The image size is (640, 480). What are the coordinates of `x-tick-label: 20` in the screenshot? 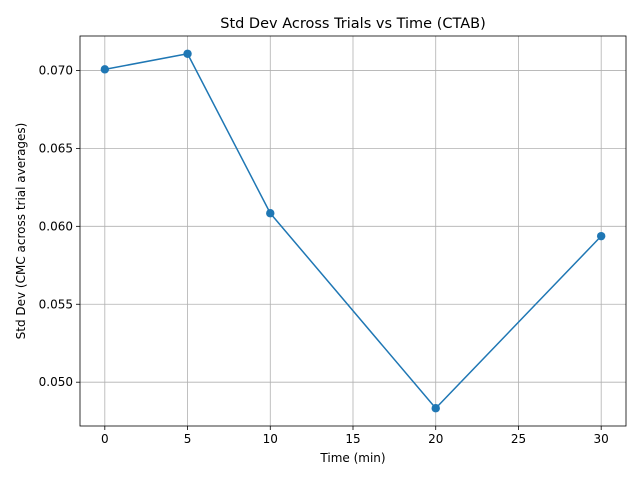 It's located at (435, 439).